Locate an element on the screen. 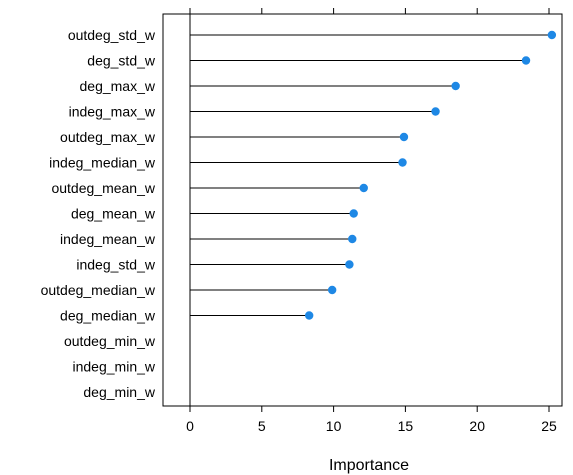  y-tick-label: indeg_min_w is located at coordinates (114, 367).